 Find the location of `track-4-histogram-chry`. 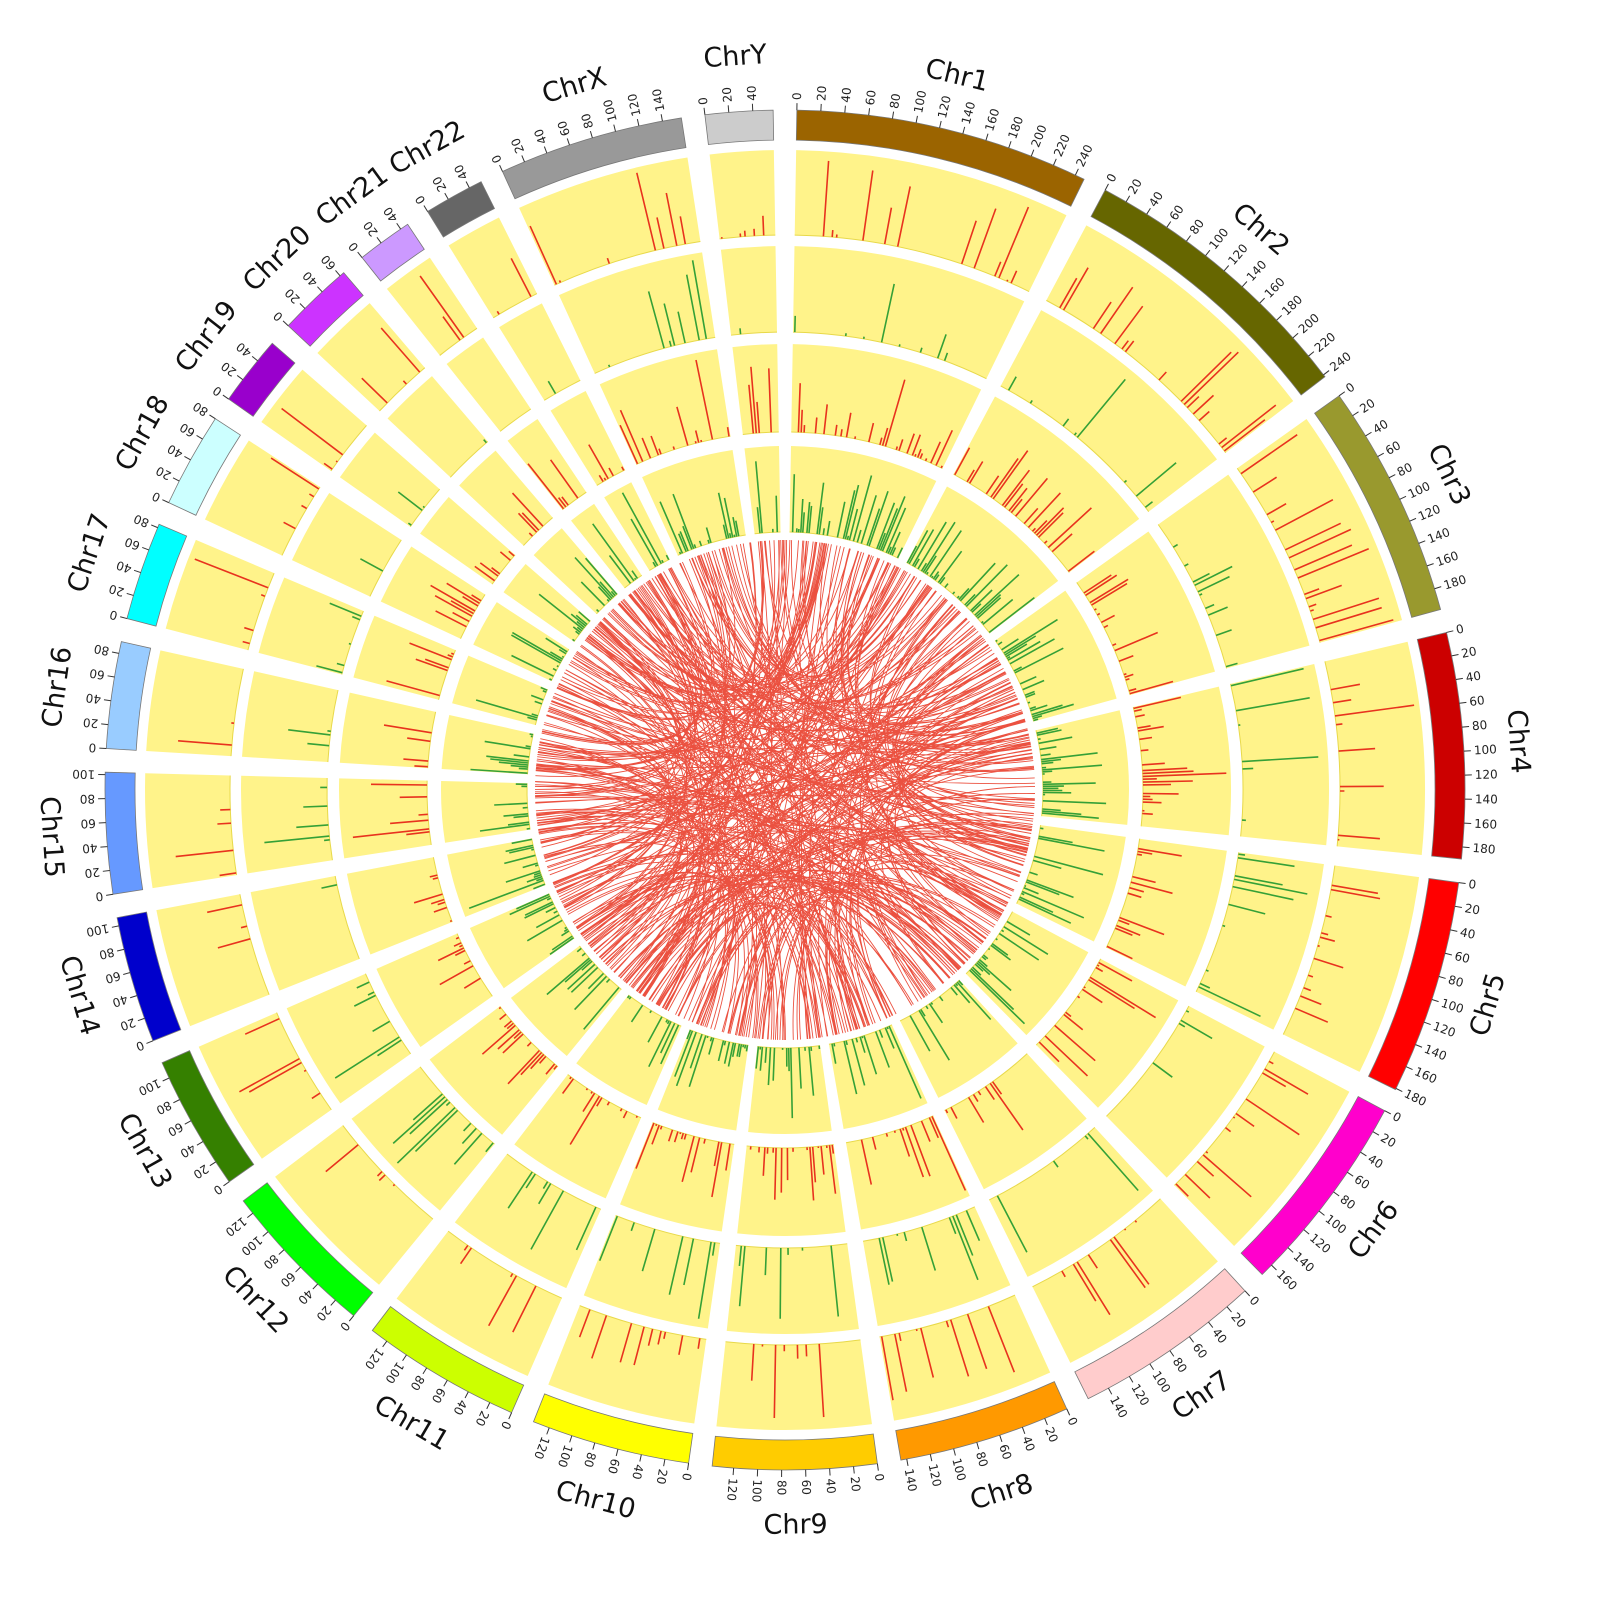

track-4-histogram-chry is located at coordinates (767, 497).